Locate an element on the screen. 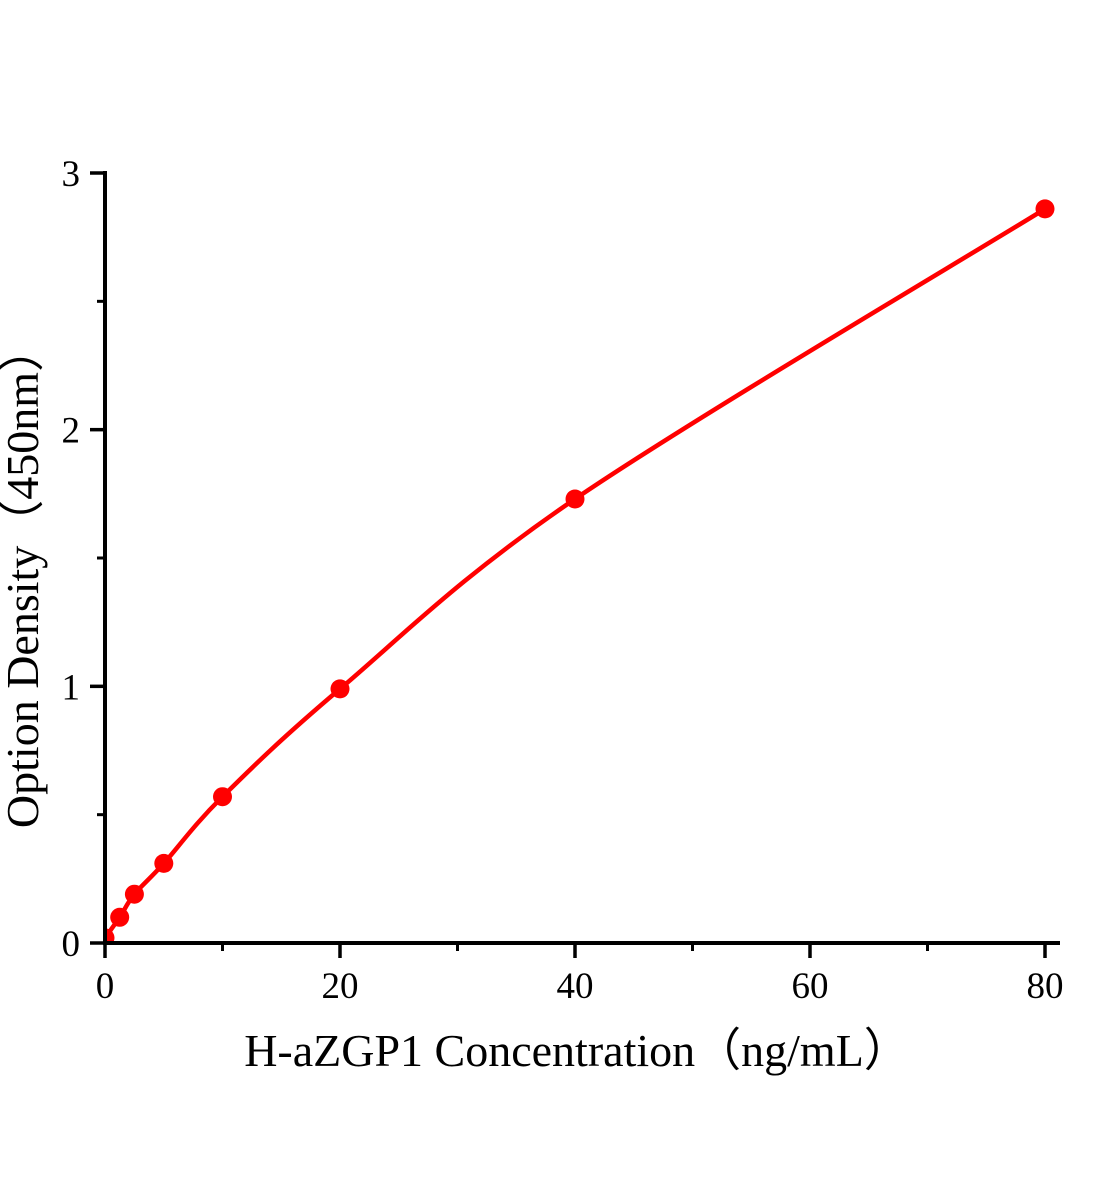 The width and height of the screenshot is (1104, 1200). x-tick-label: 80 is located at coordinates (1045, 986).